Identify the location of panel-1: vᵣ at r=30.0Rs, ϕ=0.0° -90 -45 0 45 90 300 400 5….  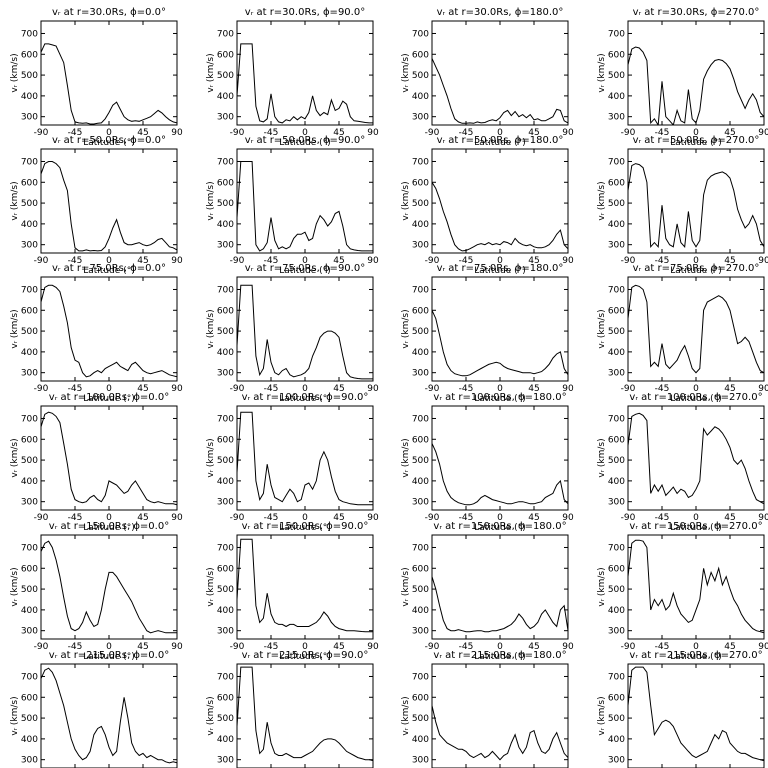
(96, 77).